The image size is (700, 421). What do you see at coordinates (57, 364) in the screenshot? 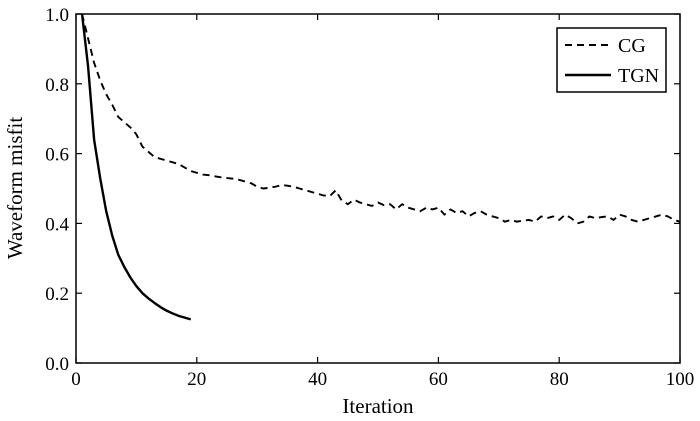
I see `y-tick-label: 0.0` at bounding box center [57, 364].